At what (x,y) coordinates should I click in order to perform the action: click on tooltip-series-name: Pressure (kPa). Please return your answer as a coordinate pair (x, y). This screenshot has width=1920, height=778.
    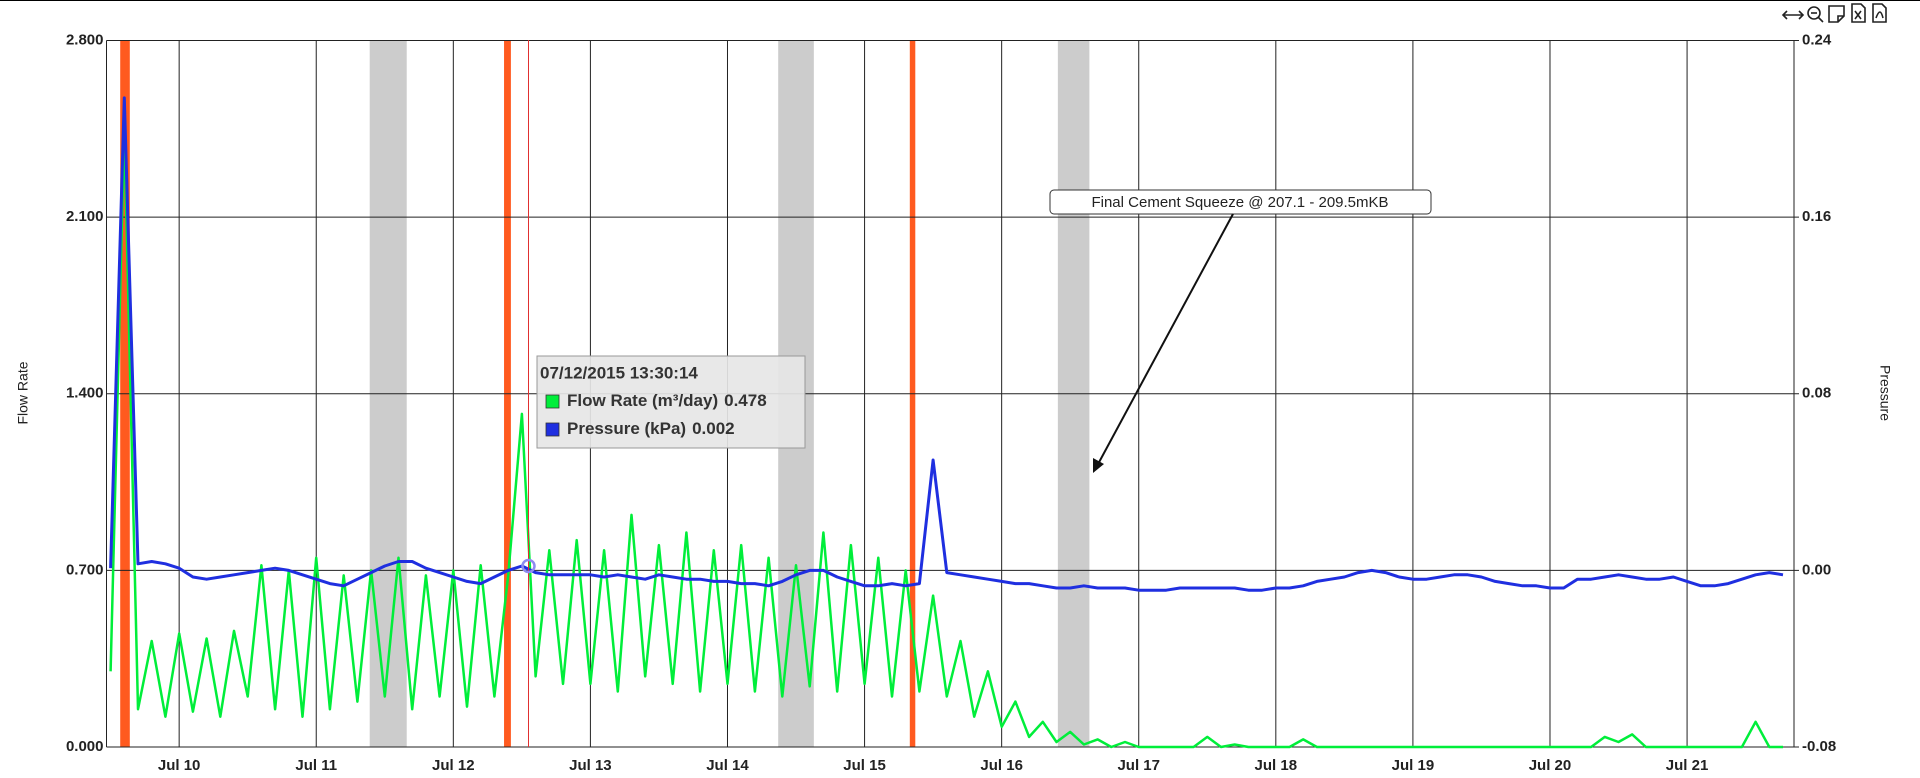
    Looking at the image, I should click on (626, 428).